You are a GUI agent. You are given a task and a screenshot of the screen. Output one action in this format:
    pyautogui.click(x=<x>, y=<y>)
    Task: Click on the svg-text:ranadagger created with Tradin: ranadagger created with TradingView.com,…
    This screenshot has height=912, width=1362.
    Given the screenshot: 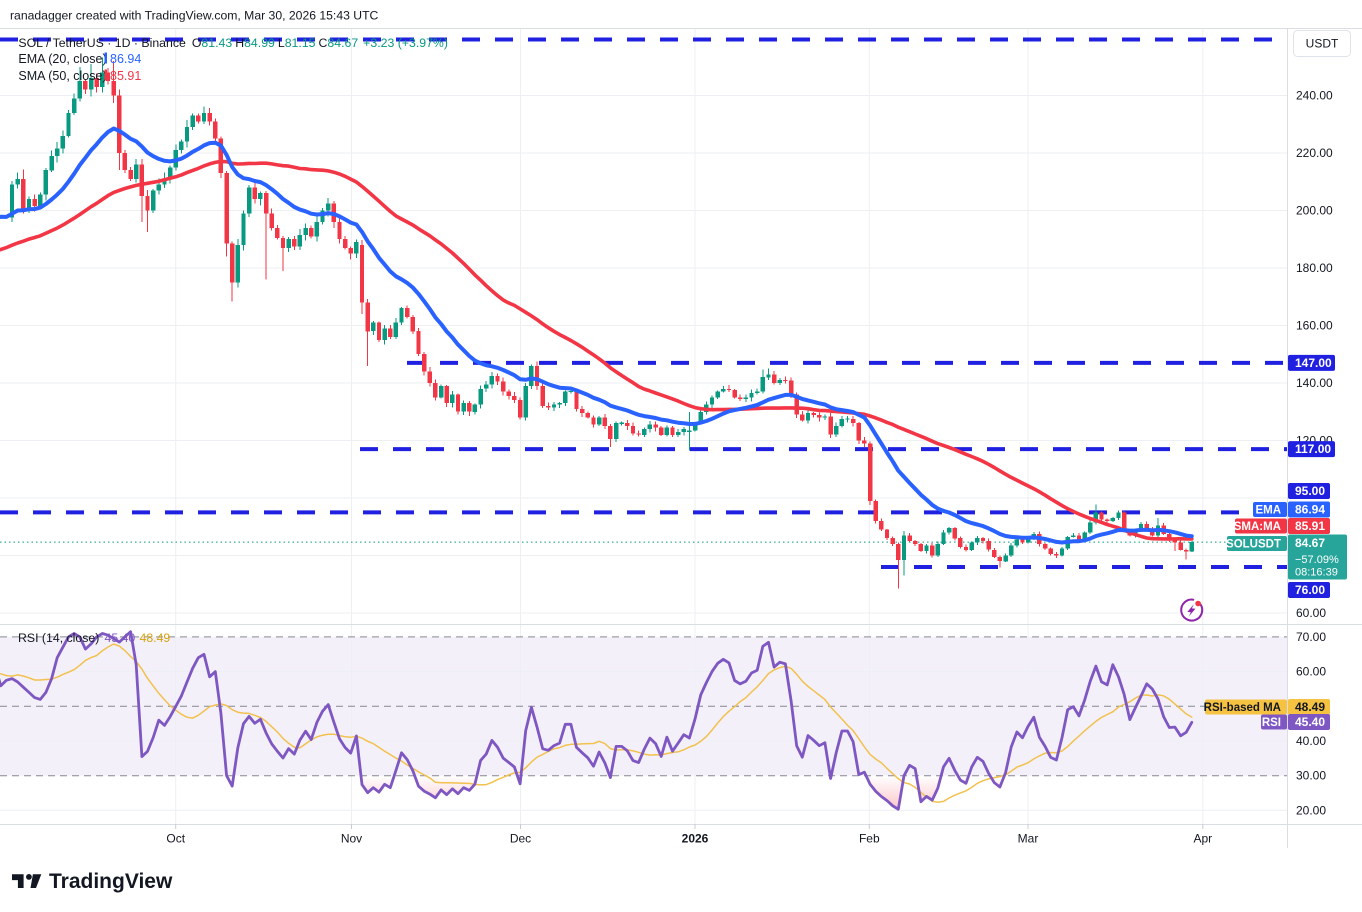 What is the action you would take?
    pyautogui.click(x=194, y=16)
    